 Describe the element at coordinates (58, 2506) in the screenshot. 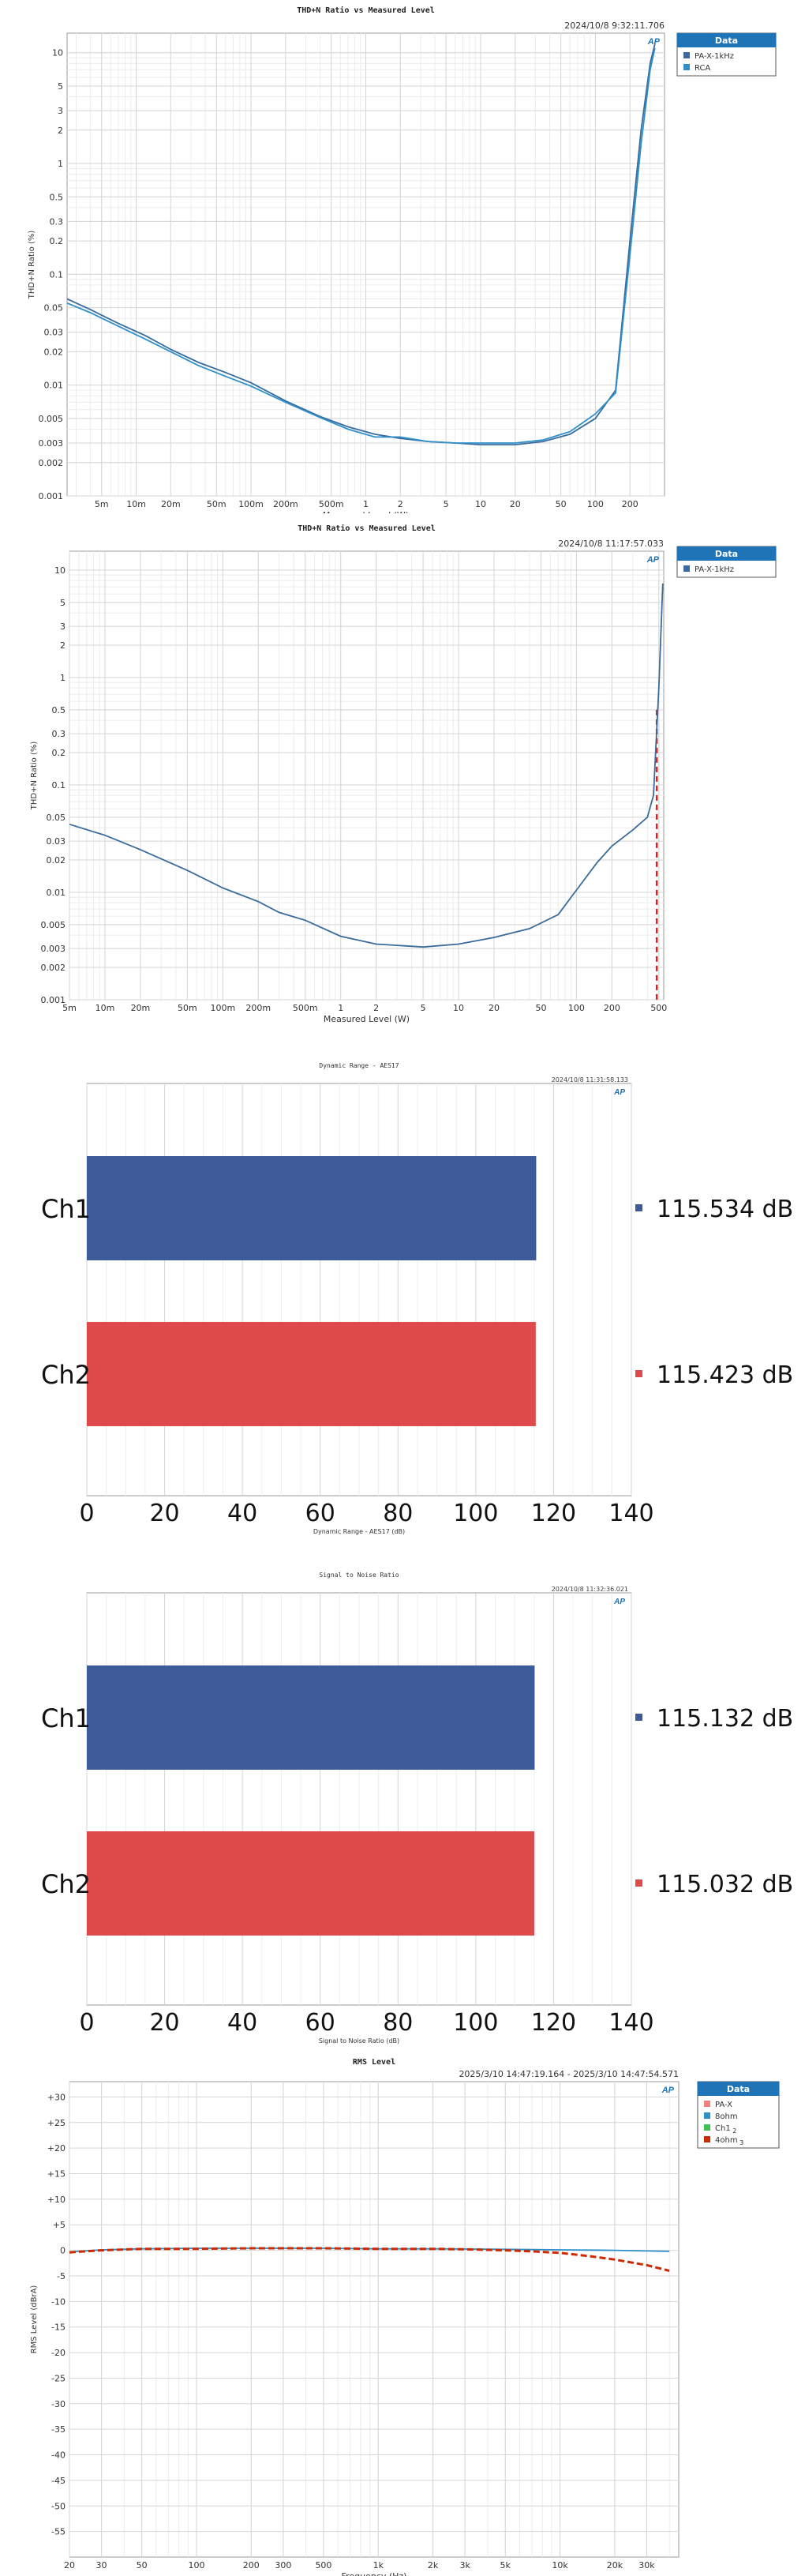

I see `y-tick-label: -50` at that location.